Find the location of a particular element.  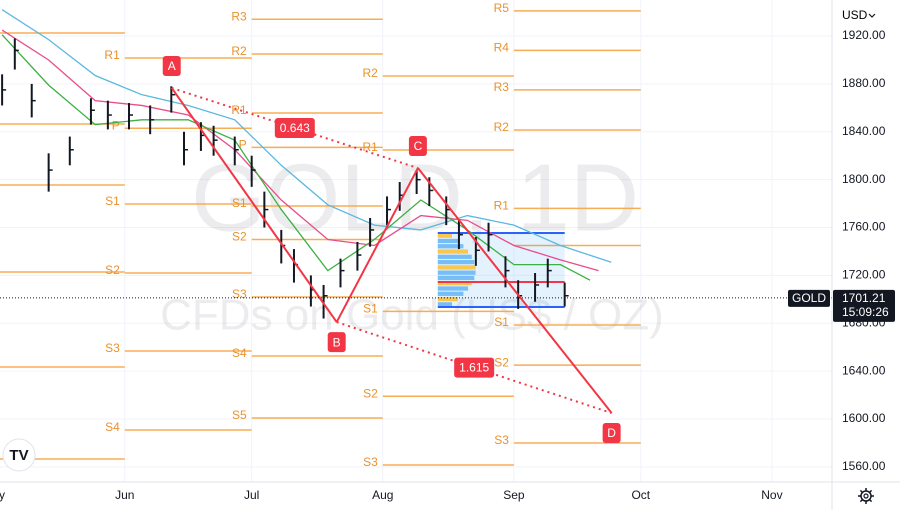

point-label: B is located at coordinates (337, 342).